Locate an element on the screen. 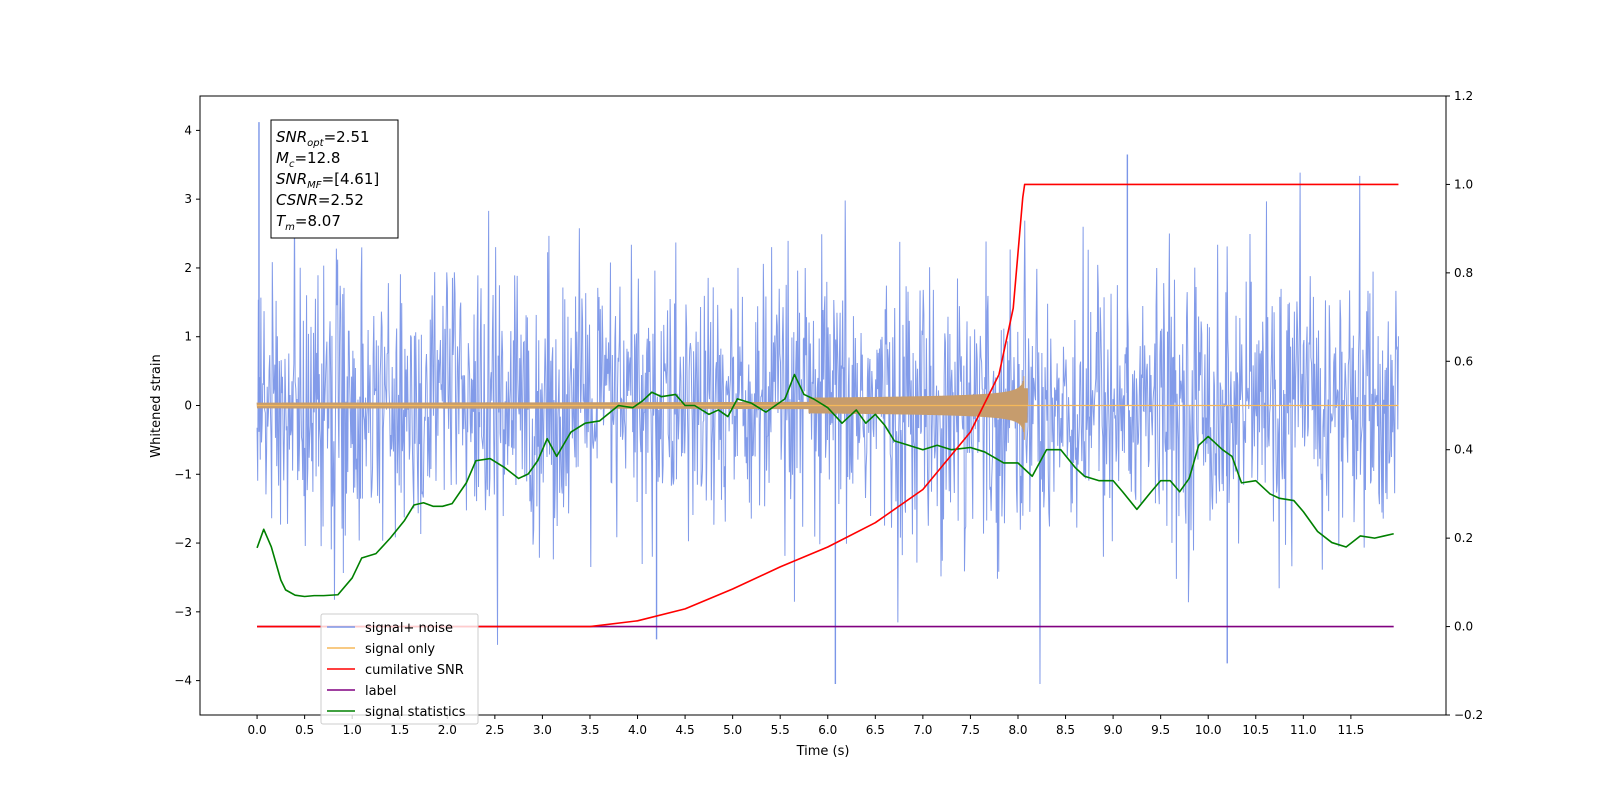 This screenshot has width=1600, height=800. x-tick-label: 0.0 is located at coordinates (257, 730).